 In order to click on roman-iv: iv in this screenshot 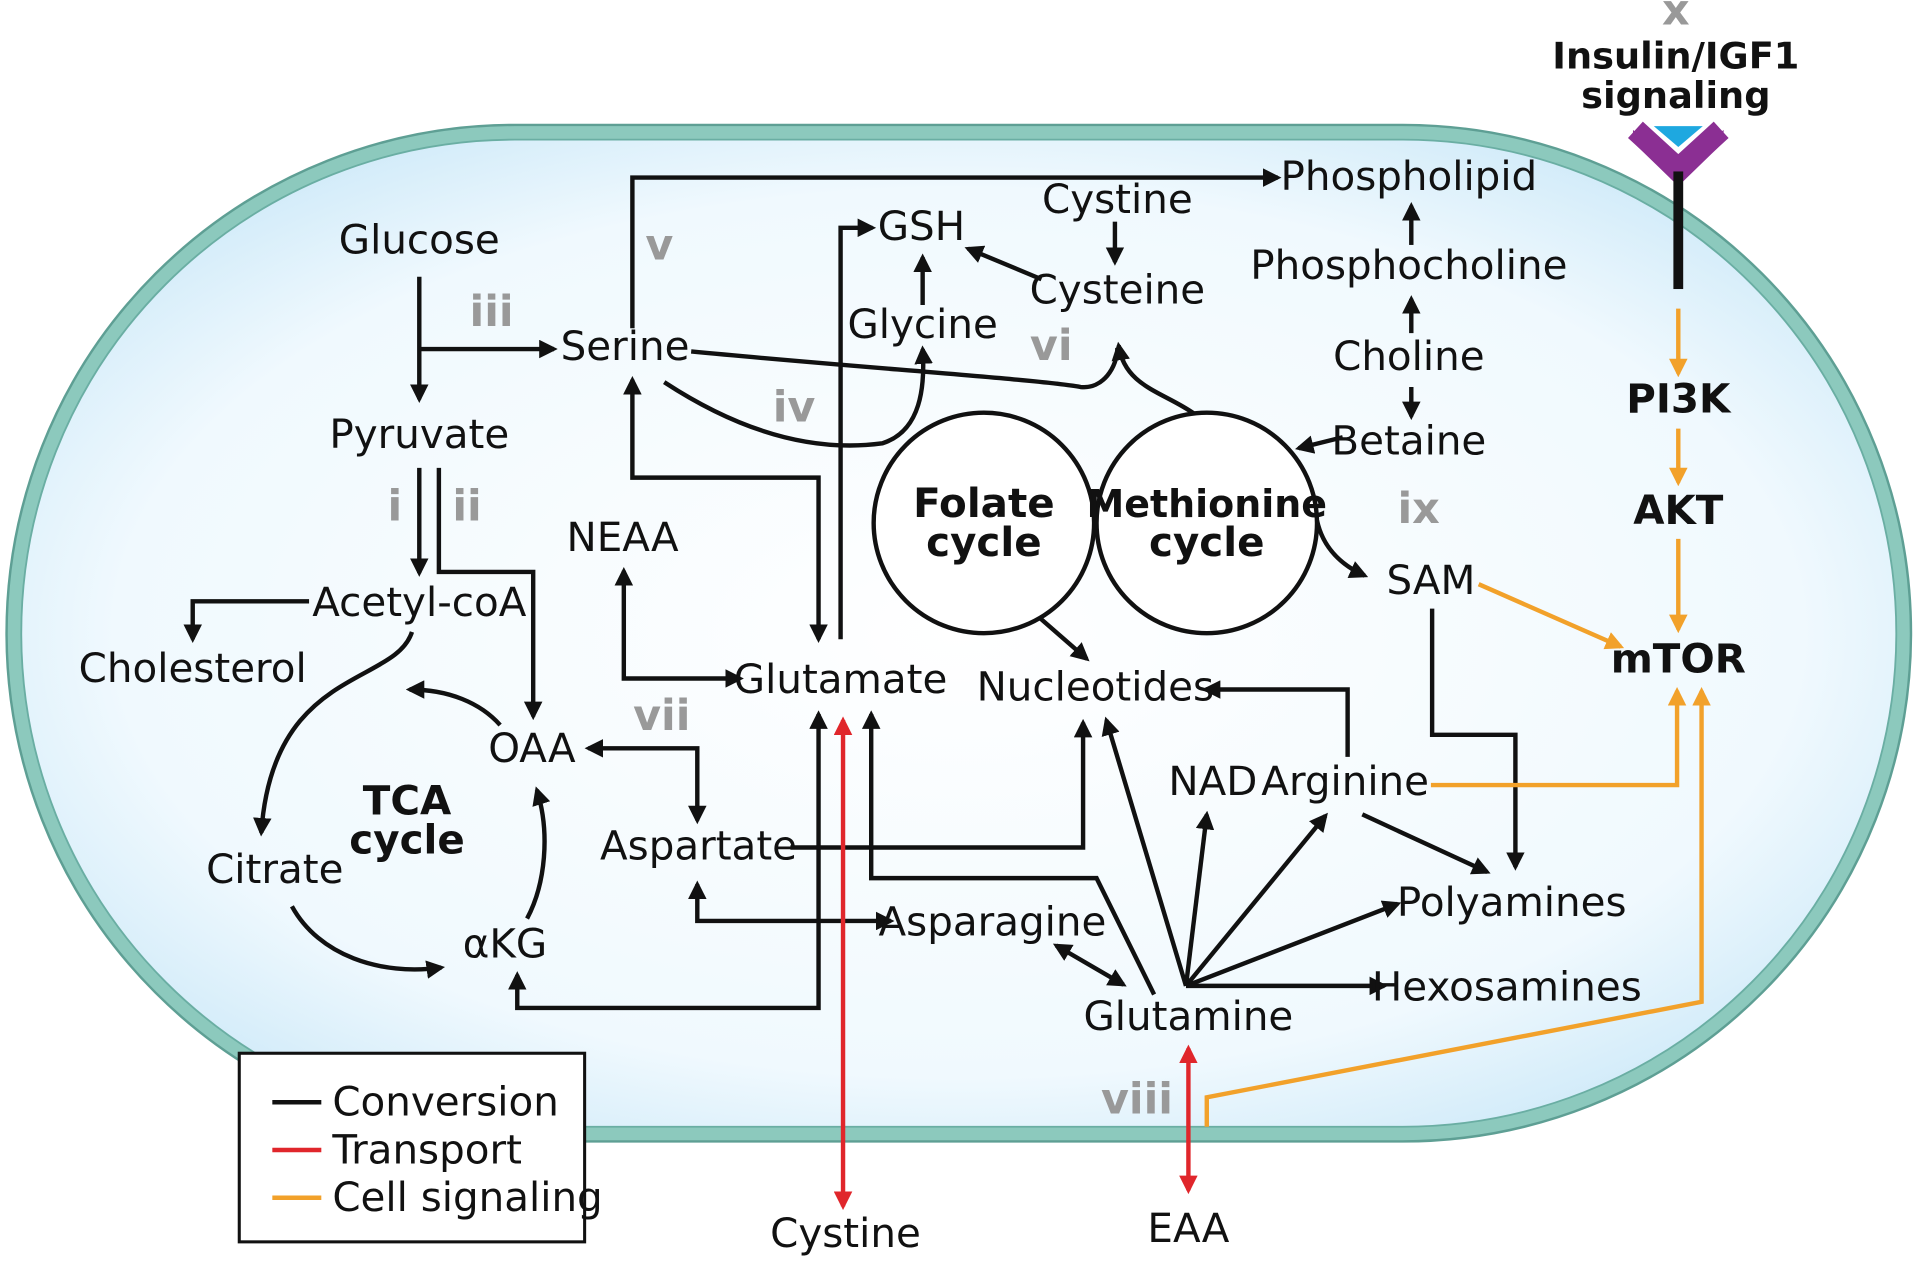, I will do `click(794, 407)`.